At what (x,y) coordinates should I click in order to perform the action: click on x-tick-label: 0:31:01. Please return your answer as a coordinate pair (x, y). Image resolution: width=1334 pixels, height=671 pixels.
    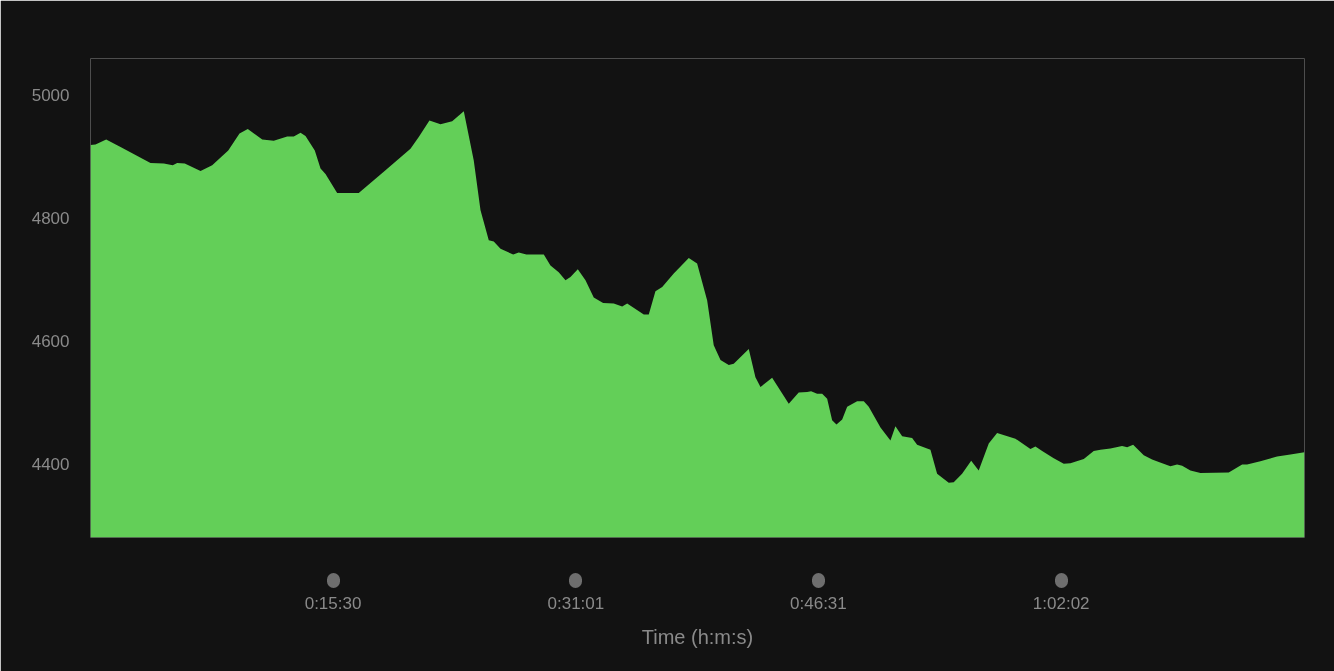
    Looking at the image, I should click on (576, 603).